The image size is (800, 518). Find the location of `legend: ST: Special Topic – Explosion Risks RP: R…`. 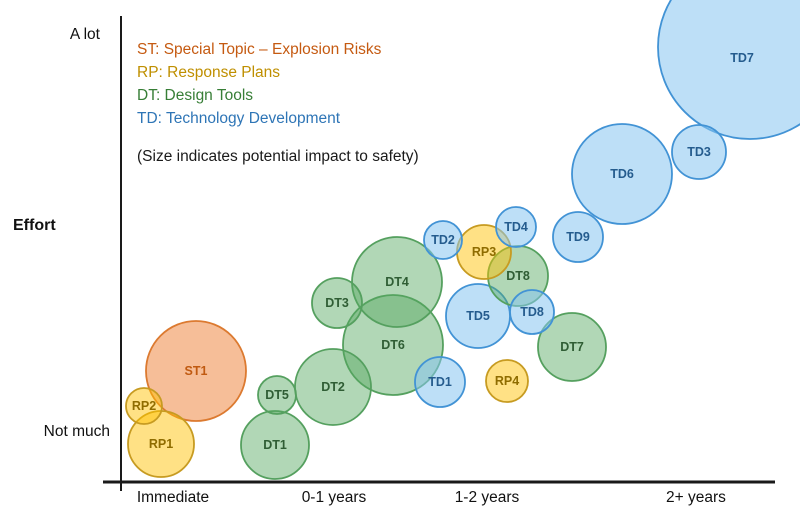

legend: ST: Special Topic – Explosion Risks RP: R… is located at coordinates (259, 84).